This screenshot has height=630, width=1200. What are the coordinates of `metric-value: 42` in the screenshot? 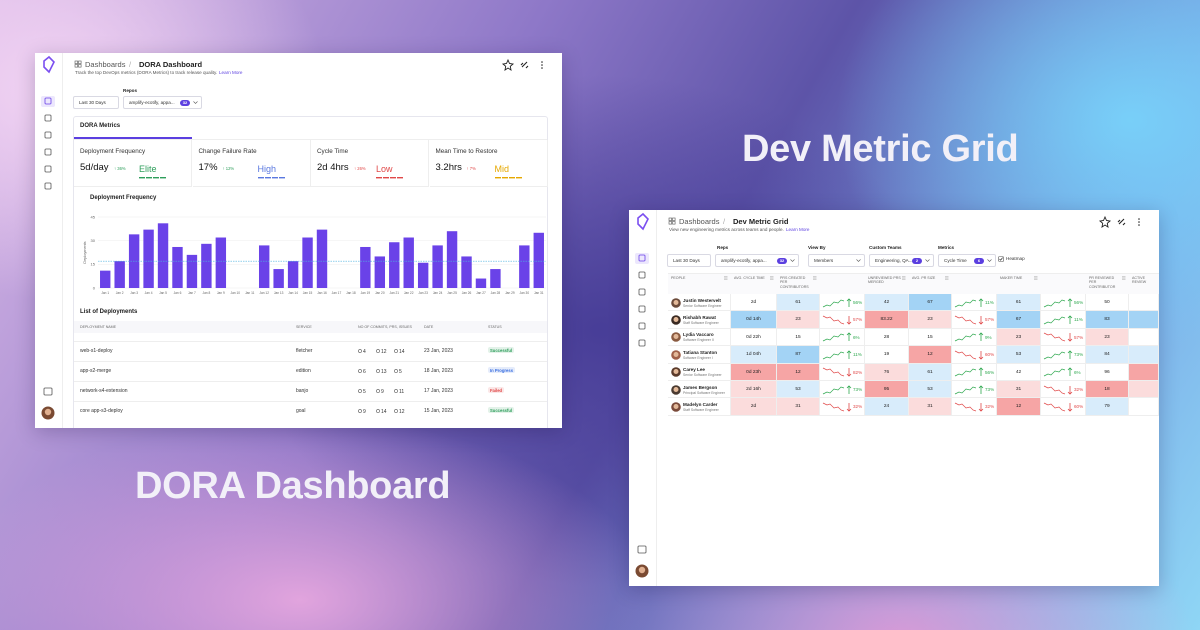 It's located at (886, 302).